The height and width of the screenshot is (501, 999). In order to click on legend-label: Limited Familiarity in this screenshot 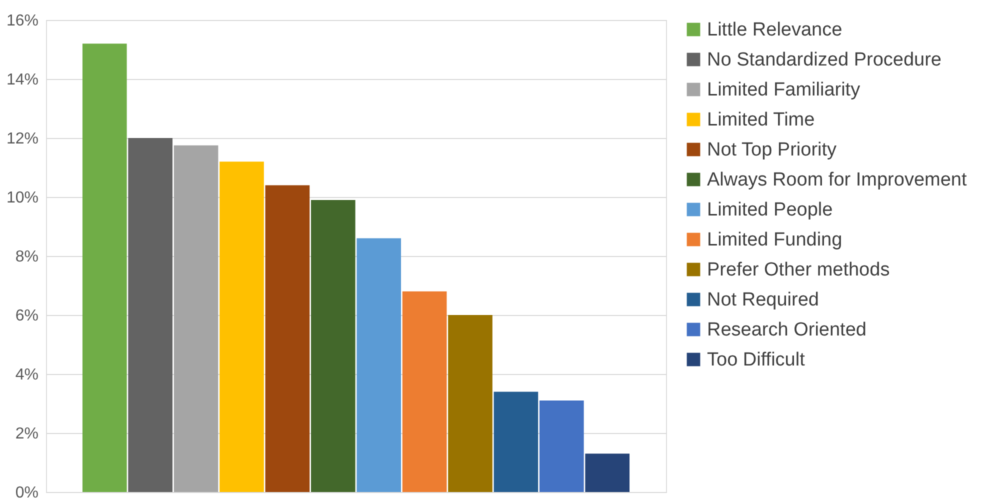, I will do `click(784, 90)`.